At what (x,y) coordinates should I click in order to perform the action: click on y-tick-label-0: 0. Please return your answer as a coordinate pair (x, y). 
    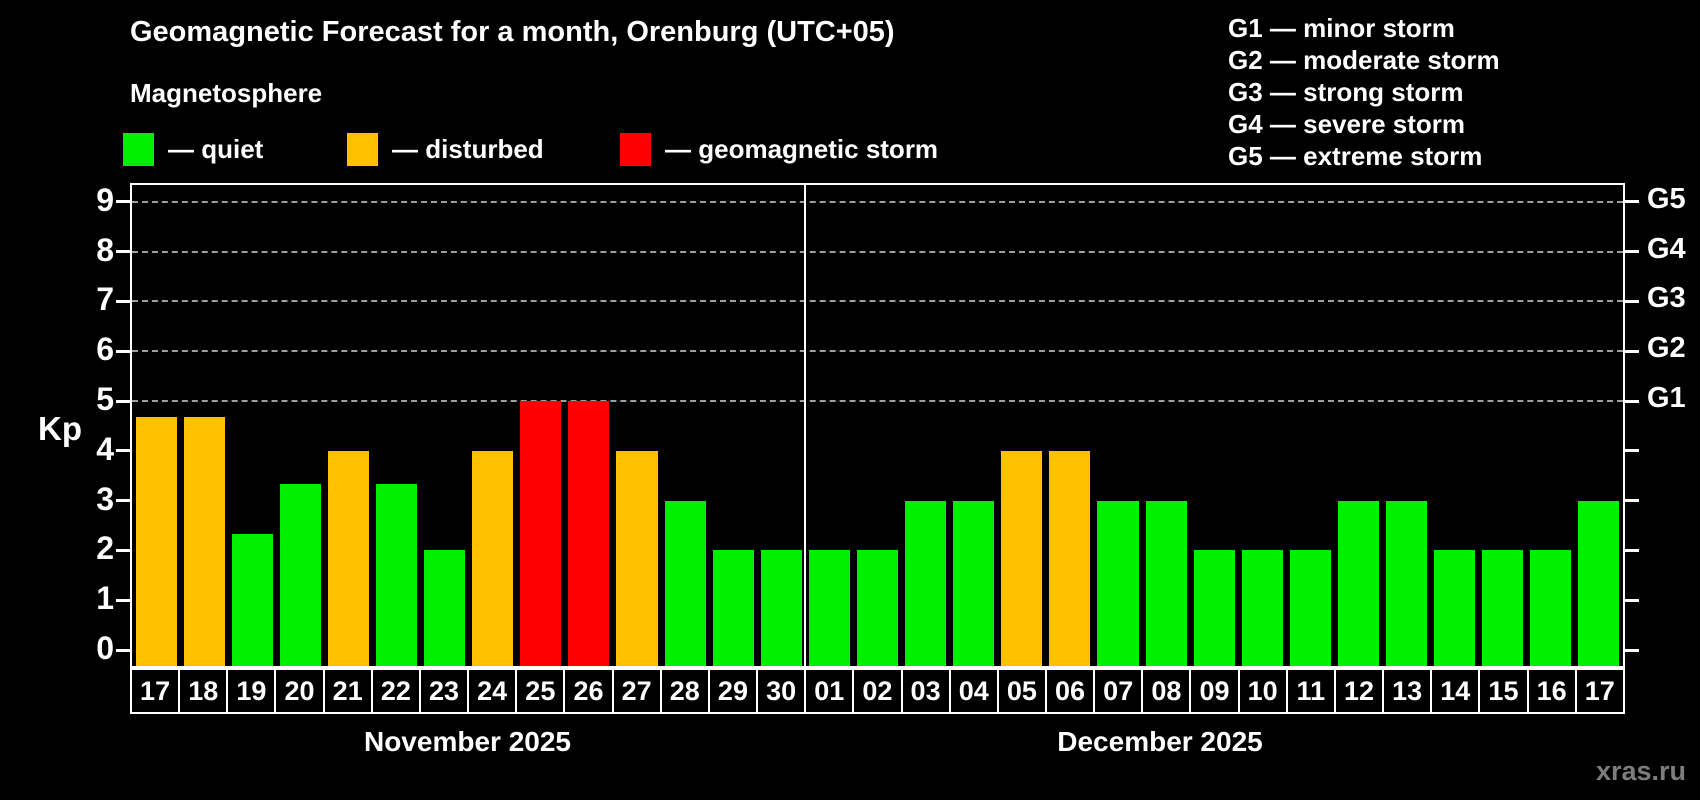
    Looking at the image, I should click on (105, 648).